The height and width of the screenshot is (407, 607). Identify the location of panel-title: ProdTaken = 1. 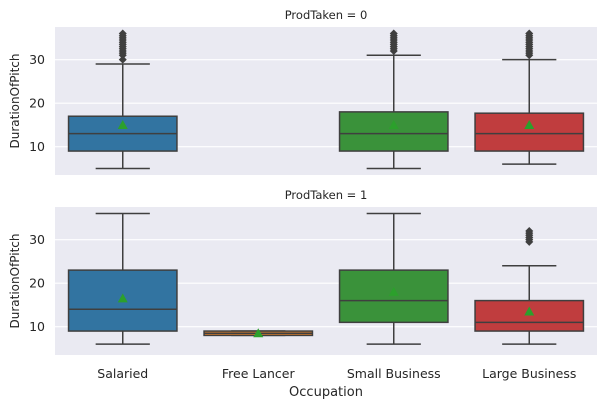
(326, 195).